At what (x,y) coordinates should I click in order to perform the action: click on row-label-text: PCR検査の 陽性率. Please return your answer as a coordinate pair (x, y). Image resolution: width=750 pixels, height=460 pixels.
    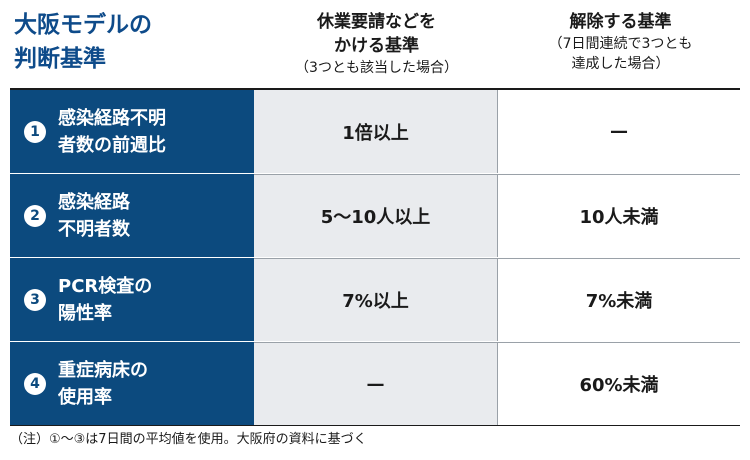
    Looking at the image, I should click on (105, 300).